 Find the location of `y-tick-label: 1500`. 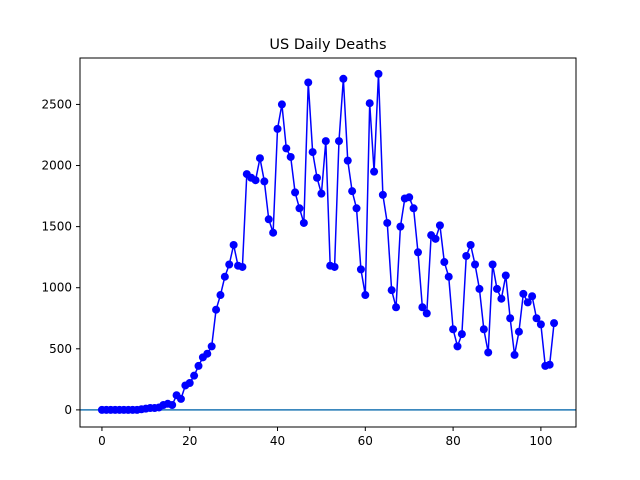

y-tick-label: 1500 is located at coordinates (56, 227).